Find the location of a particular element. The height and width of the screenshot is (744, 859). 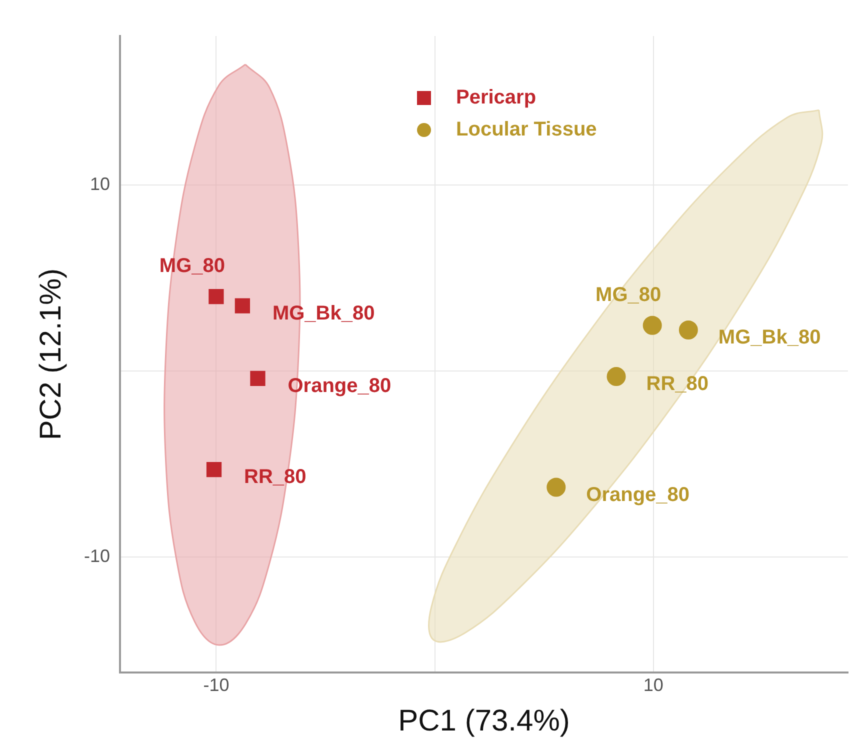

x-axis-title: PC1 (73.4%) is located at coordinates (484, 721).